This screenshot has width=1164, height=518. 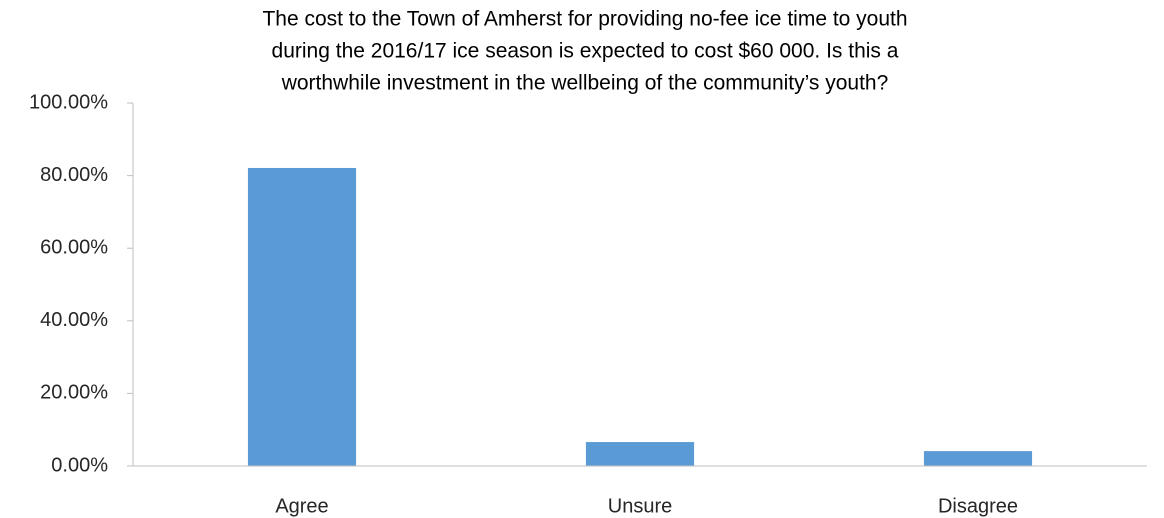 What do you see at coordinates (978, 506) in the screenshot?
I see `x-tick-label: Disagree` at bounding box center [978, 506].